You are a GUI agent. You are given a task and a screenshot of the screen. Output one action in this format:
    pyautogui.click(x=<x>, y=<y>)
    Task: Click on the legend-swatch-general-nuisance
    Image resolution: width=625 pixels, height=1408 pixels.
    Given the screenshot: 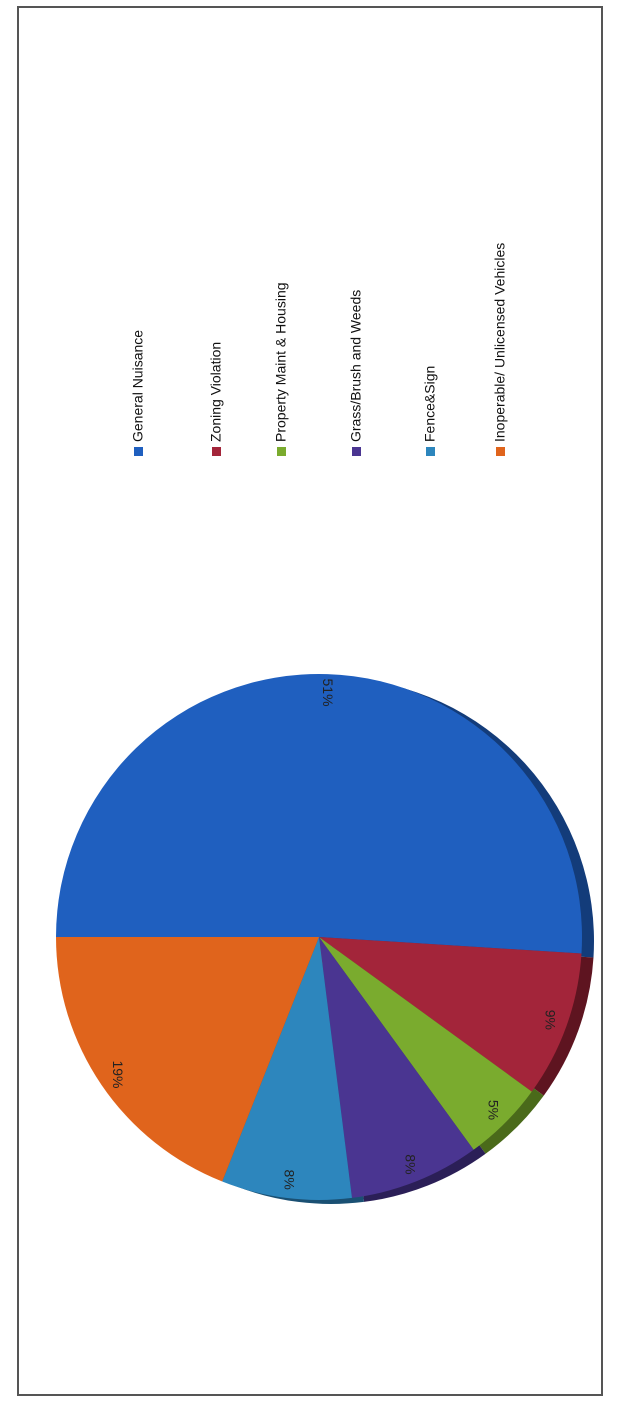 What is the action you would take?
    pyautogui.click(x=138, y=451)
    